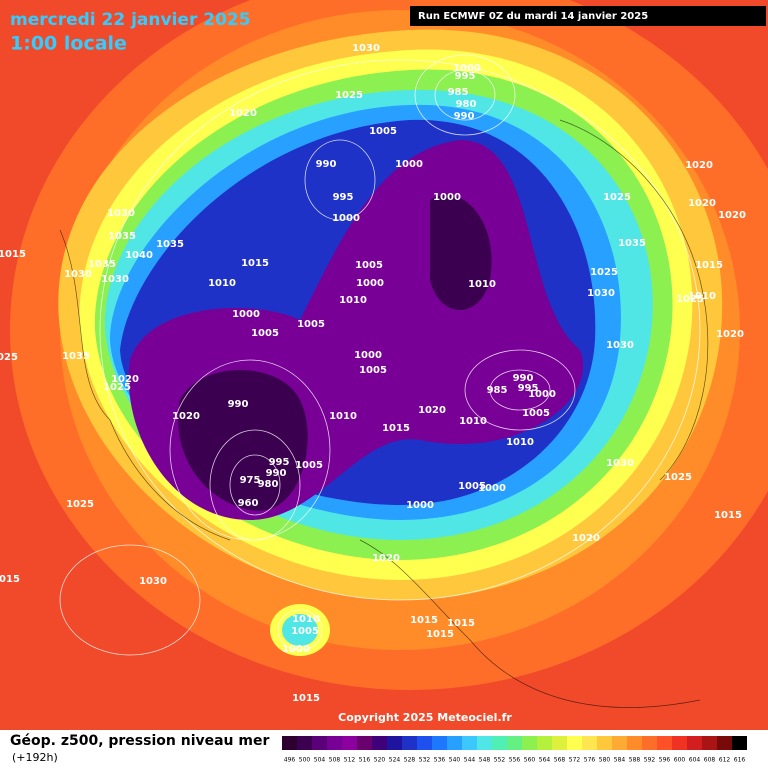  What do you see at coordinates (122, 236) in the screenshot?
I see `isobar-label: 1035` at bounding box center [122, 236].